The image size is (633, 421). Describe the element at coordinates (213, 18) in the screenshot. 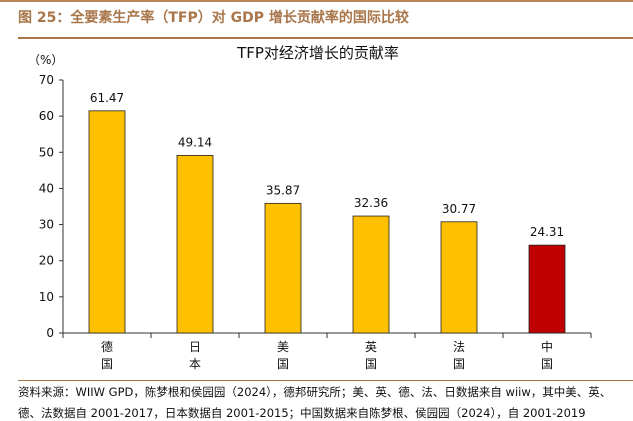

I see `figure-title: 图 25：全要素生产率（TFP）对 GDP 增长贡献率的国际比较` at that location.